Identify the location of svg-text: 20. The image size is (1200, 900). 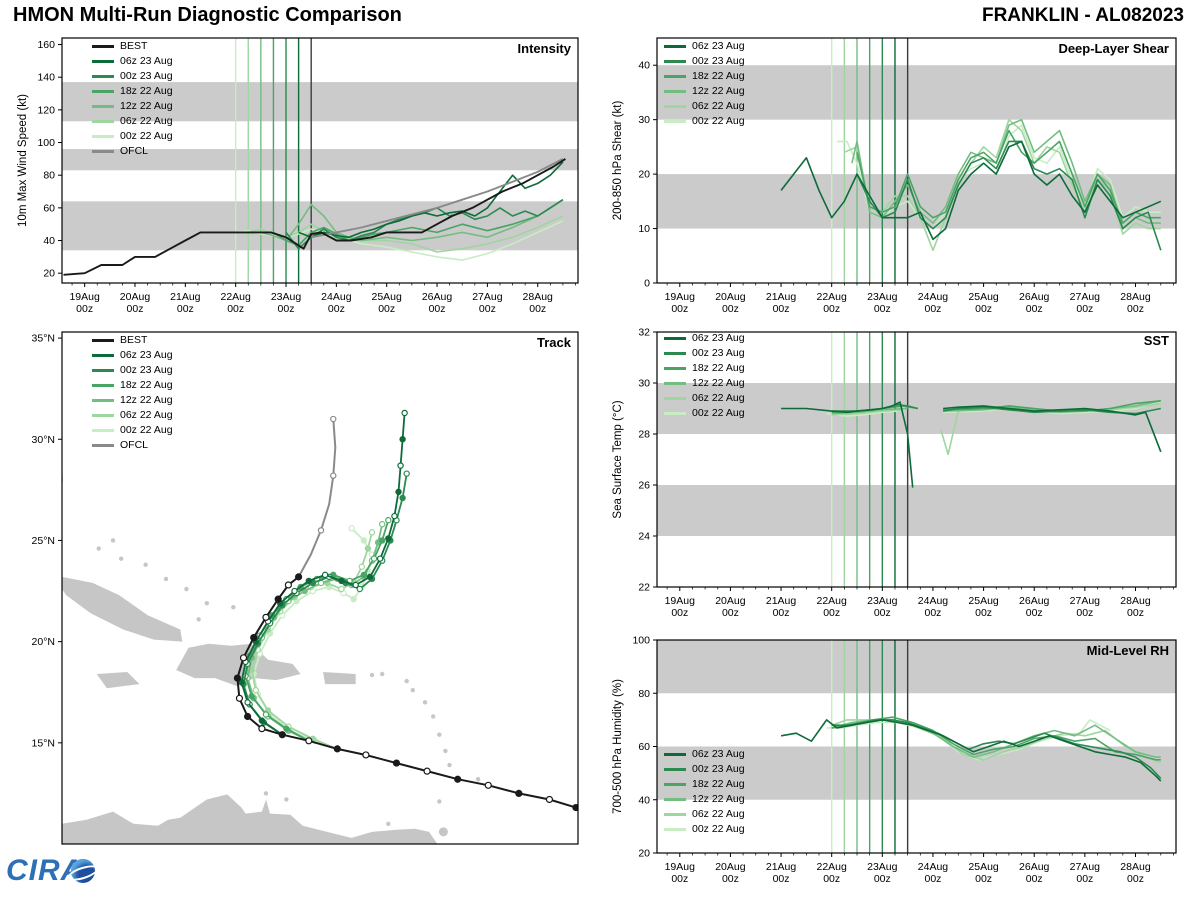
(49, 274).